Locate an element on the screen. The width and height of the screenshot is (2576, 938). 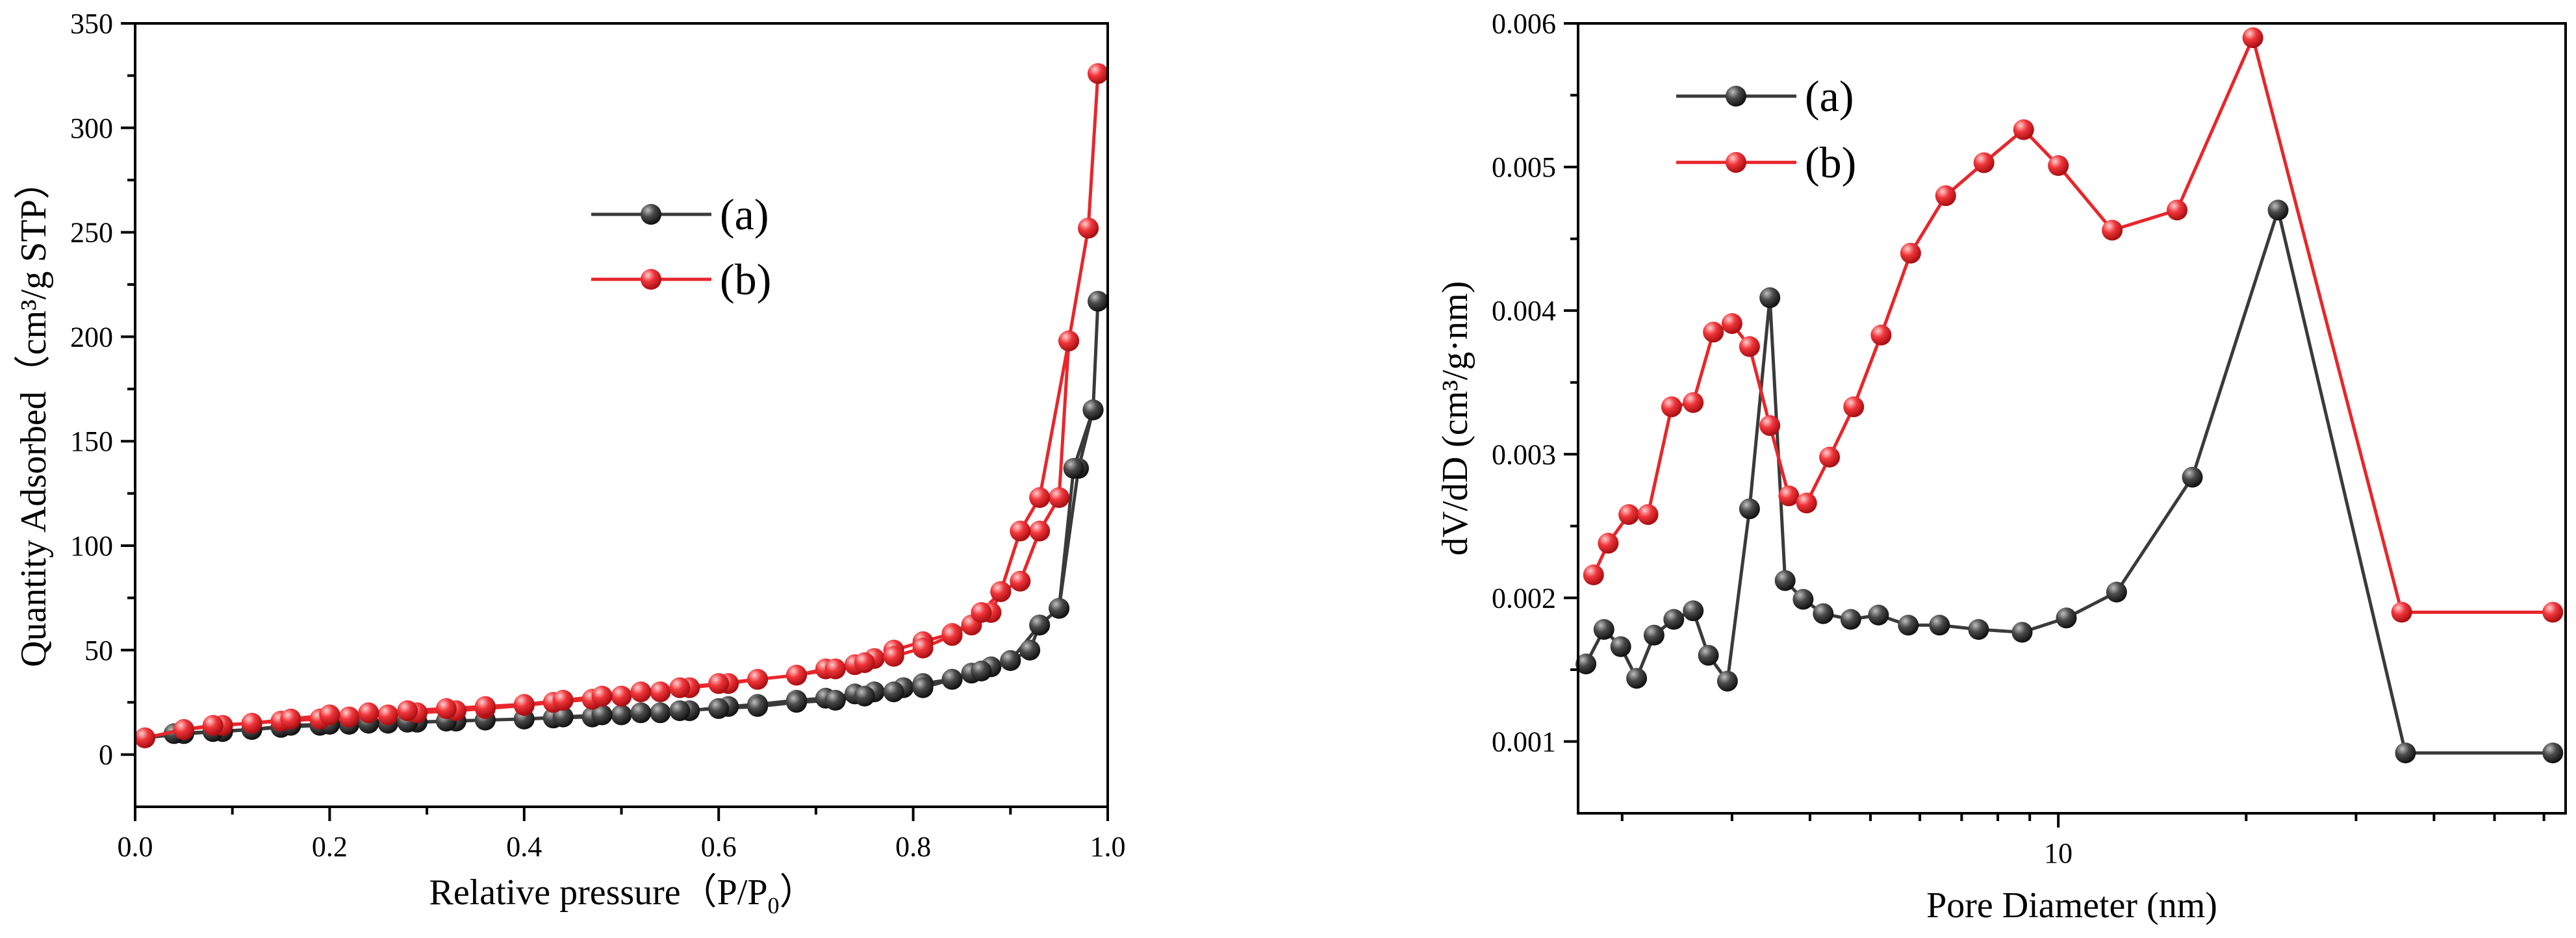
pore-size-legend: (a) (b) is located at coordinates (1766, 129).